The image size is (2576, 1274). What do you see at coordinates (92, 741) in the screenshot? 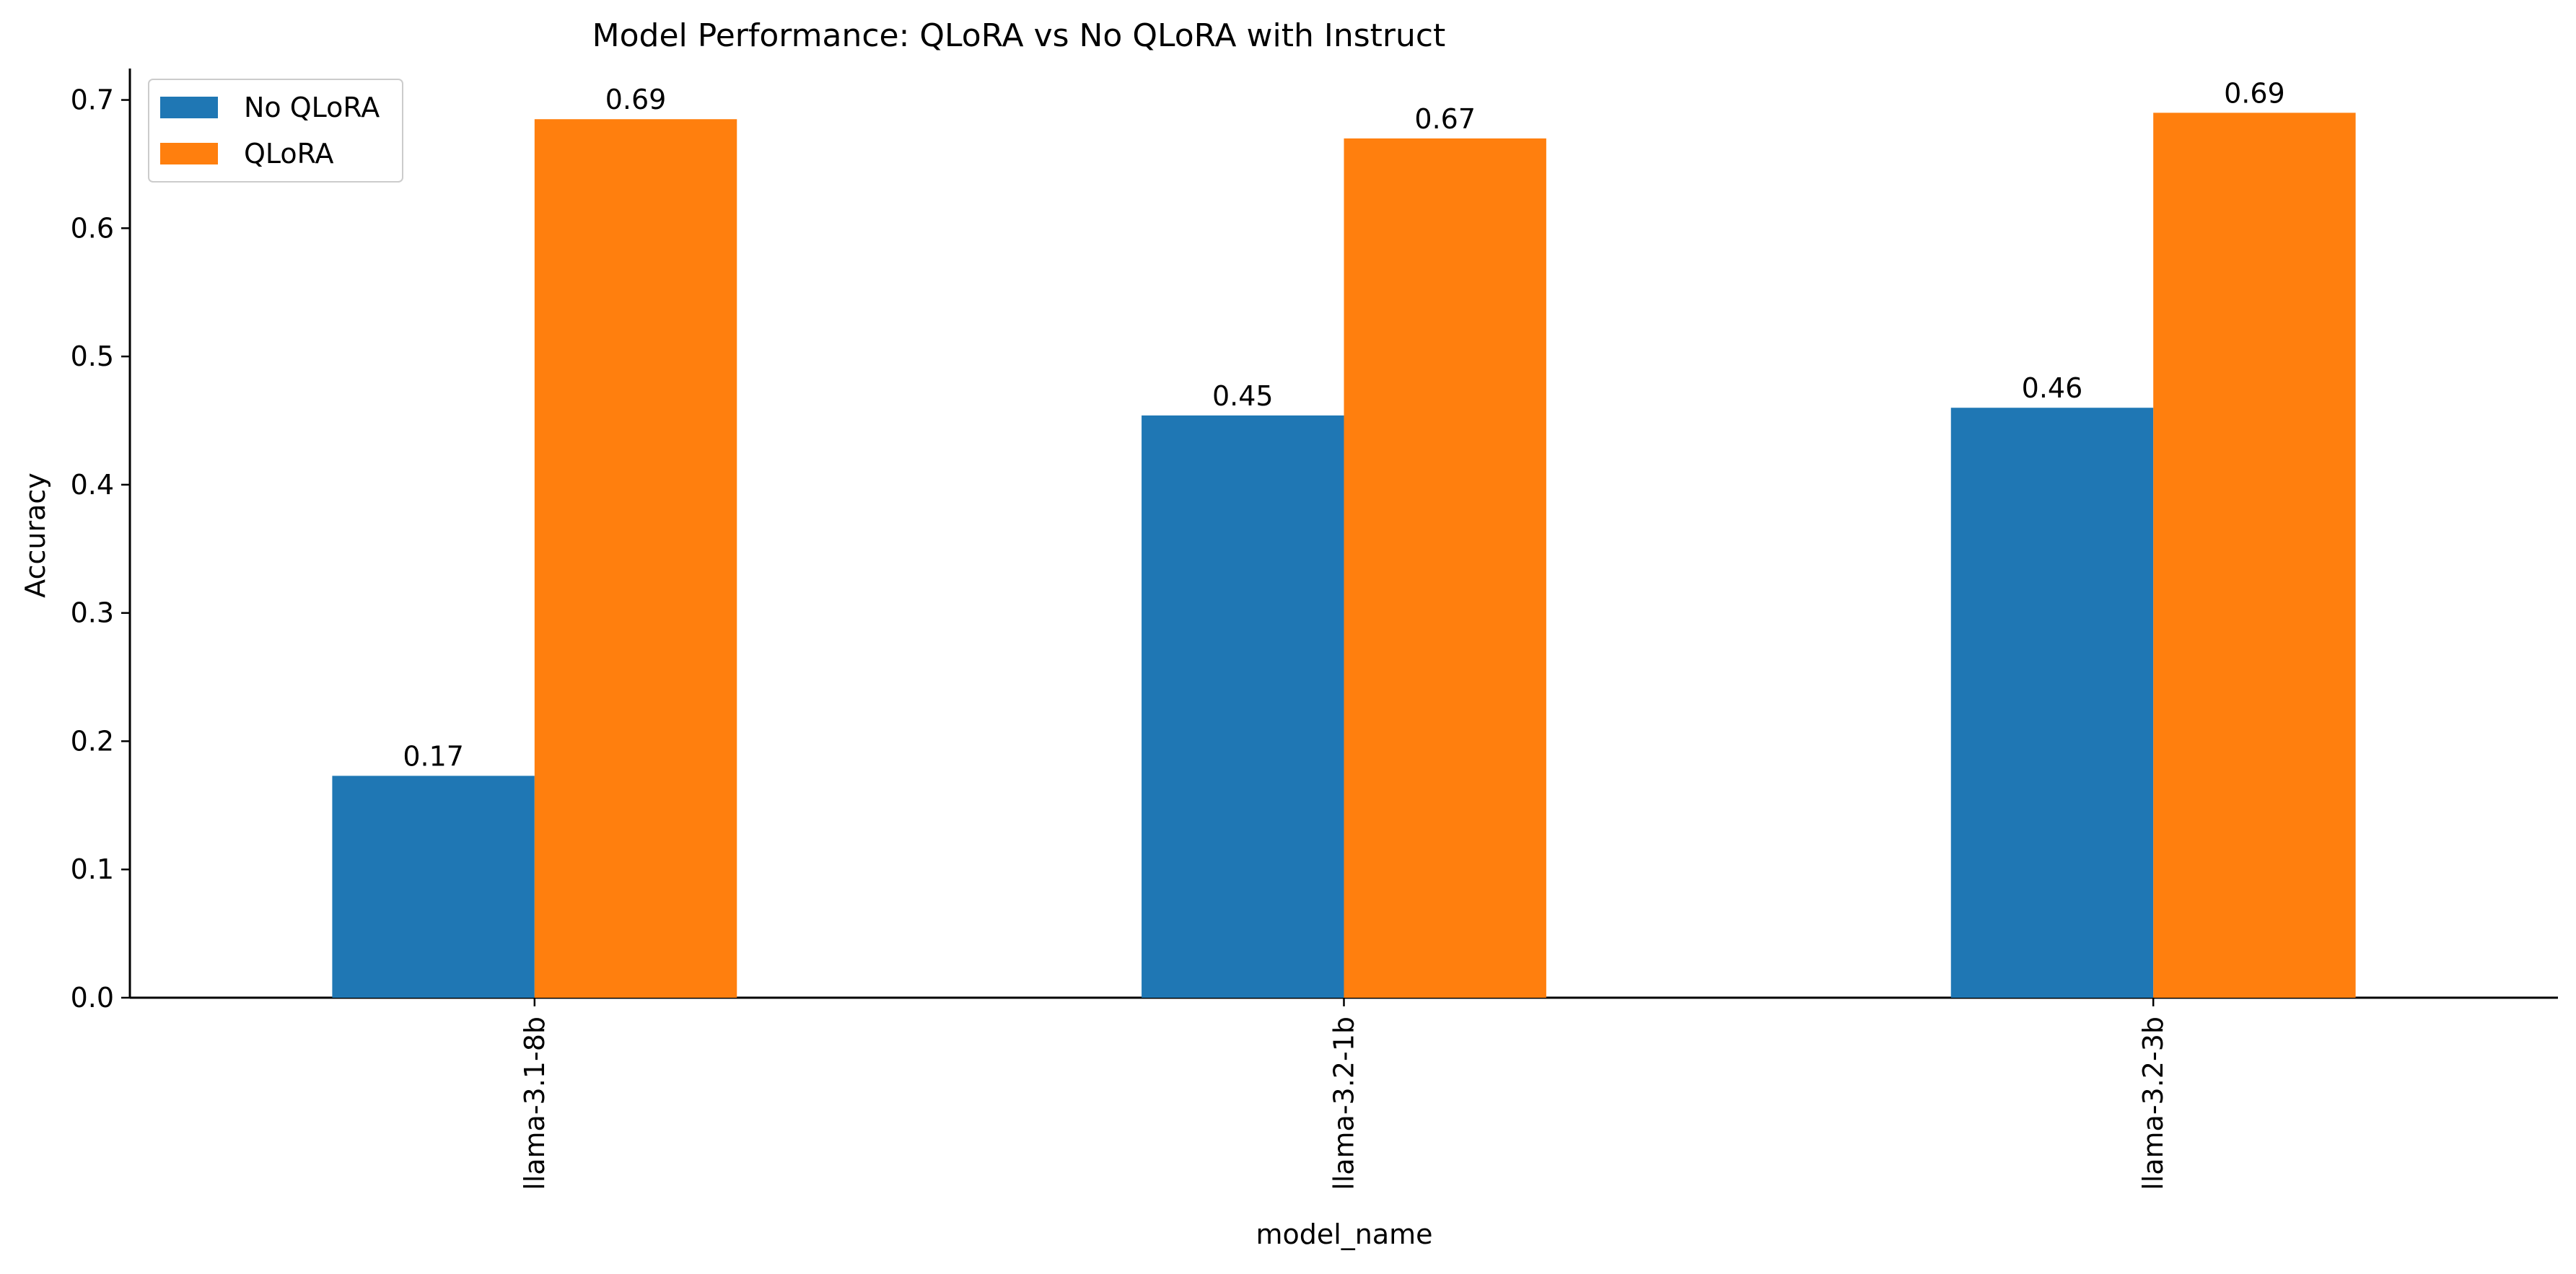
I see `y-tick-label: 0.2` at bounding box center [92, 741].